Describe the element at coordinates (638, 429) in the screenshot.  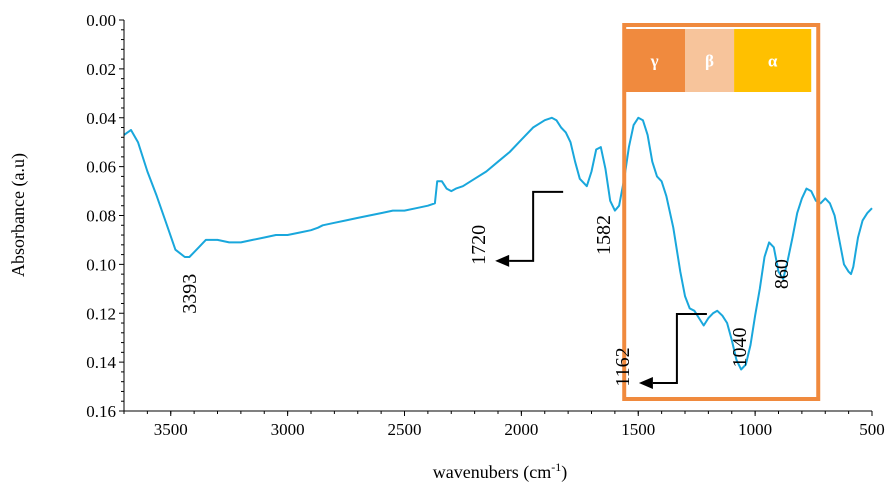
I see `x-tick-label: 1500` at that location.